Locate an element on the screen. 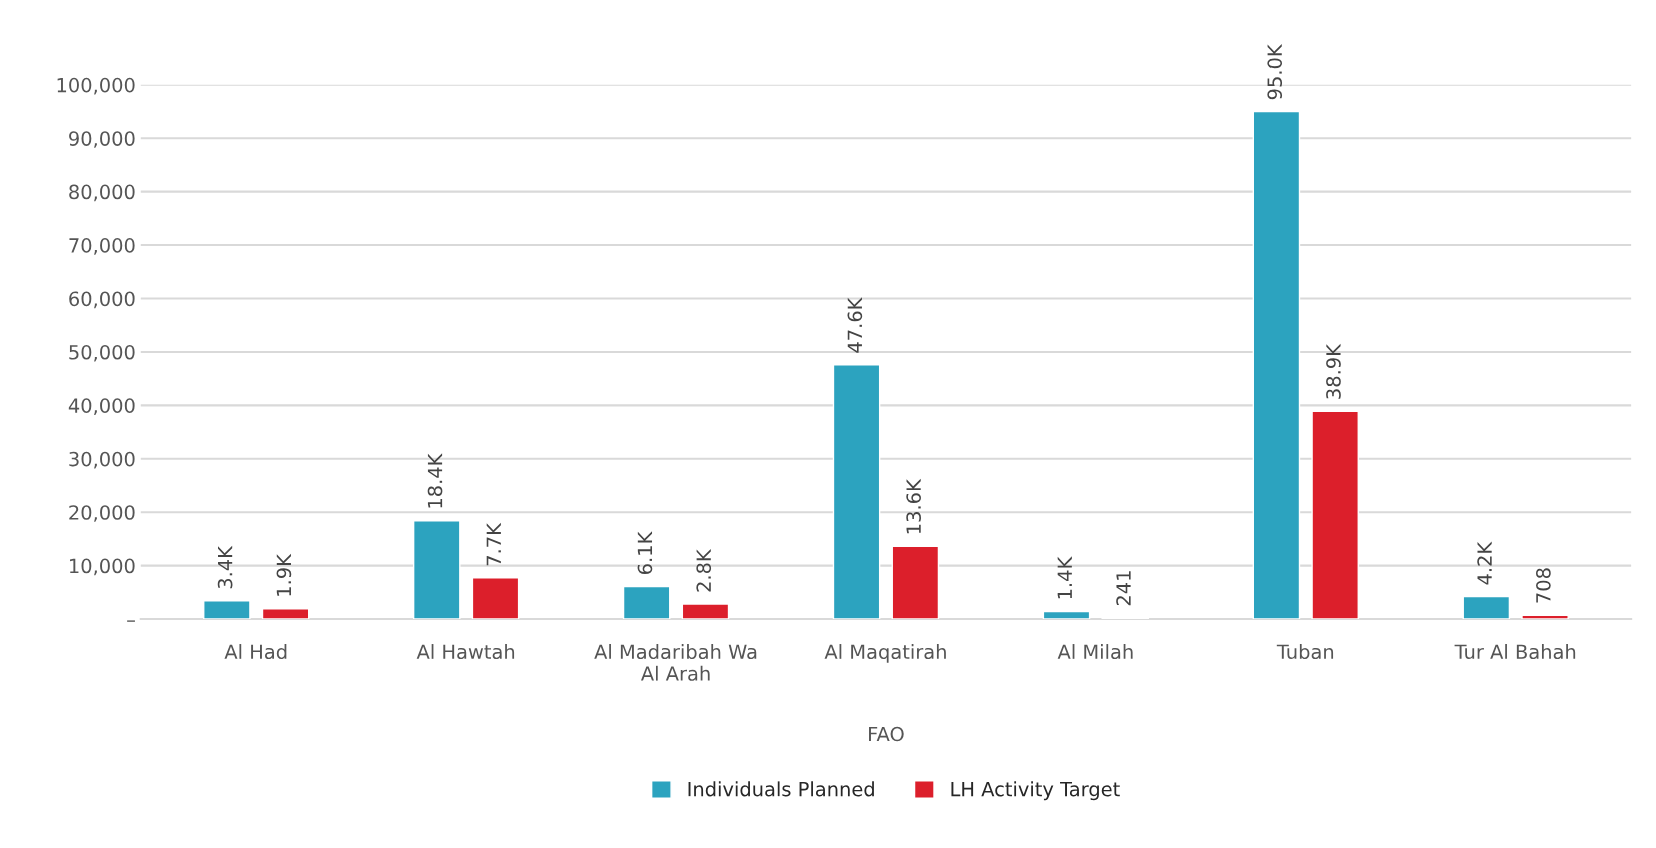 This screenshot has height=848, width=1656. y-tick-label: 30,000 is located at coordinates (102, 460).